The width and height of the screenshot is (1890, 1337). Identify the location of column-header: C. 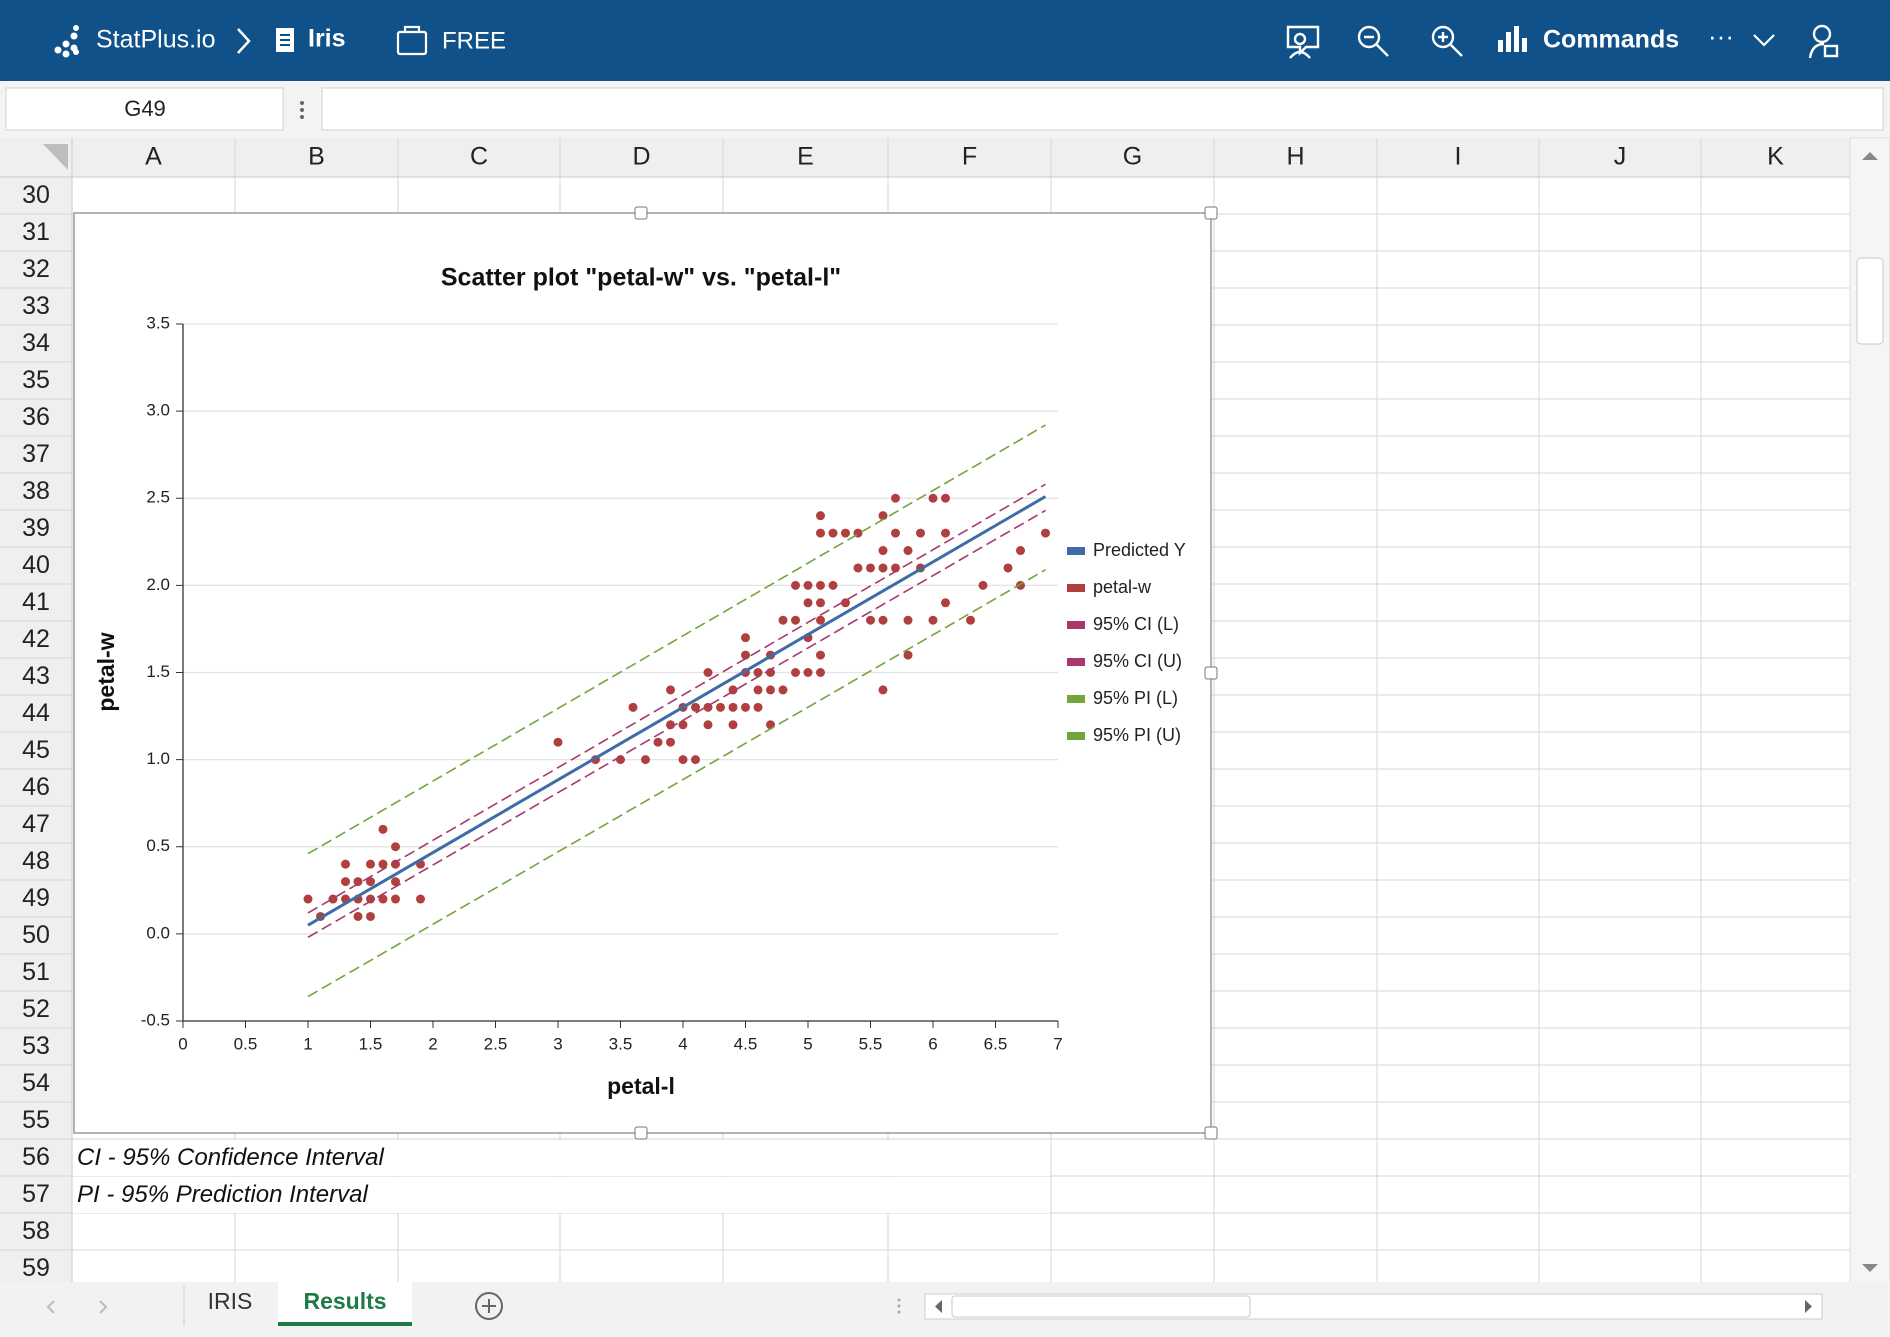
(479, 157).